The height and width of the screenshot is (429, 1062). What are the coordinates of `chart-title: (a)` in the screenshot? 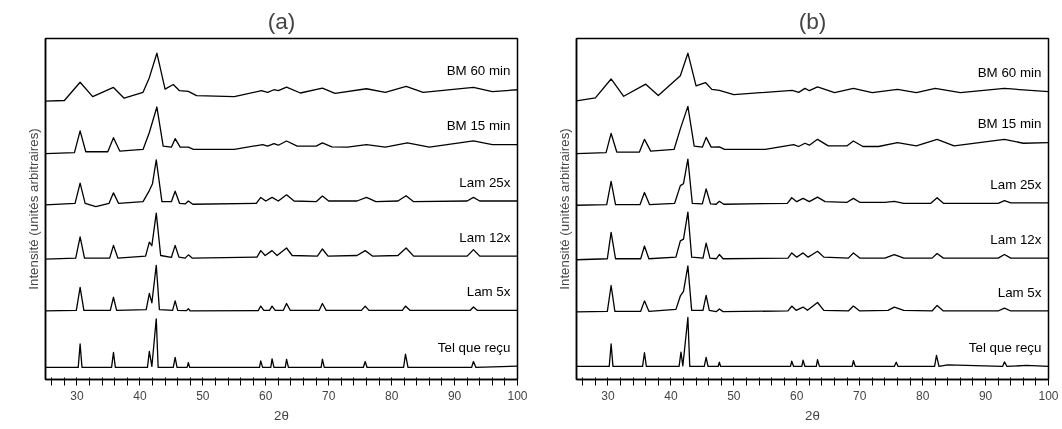 It's located at (281, 20).